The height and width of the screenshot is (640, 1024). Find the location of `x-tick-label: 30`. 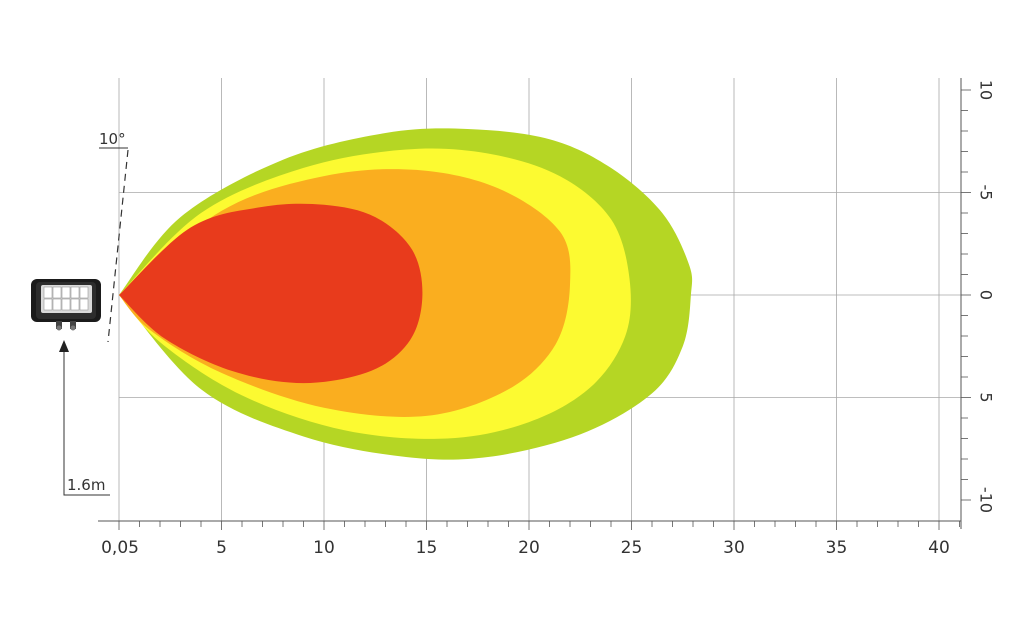

x-tick-label: 30 is located at coordinates (734, 548).